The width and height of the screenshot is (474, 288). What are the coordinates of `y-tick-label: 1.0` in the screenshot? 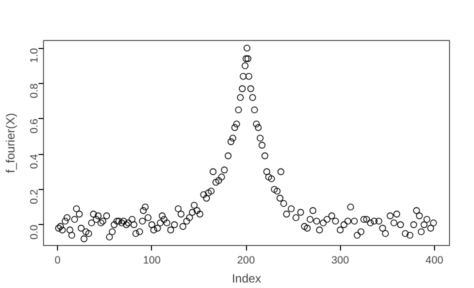 It's located at (34, 55).